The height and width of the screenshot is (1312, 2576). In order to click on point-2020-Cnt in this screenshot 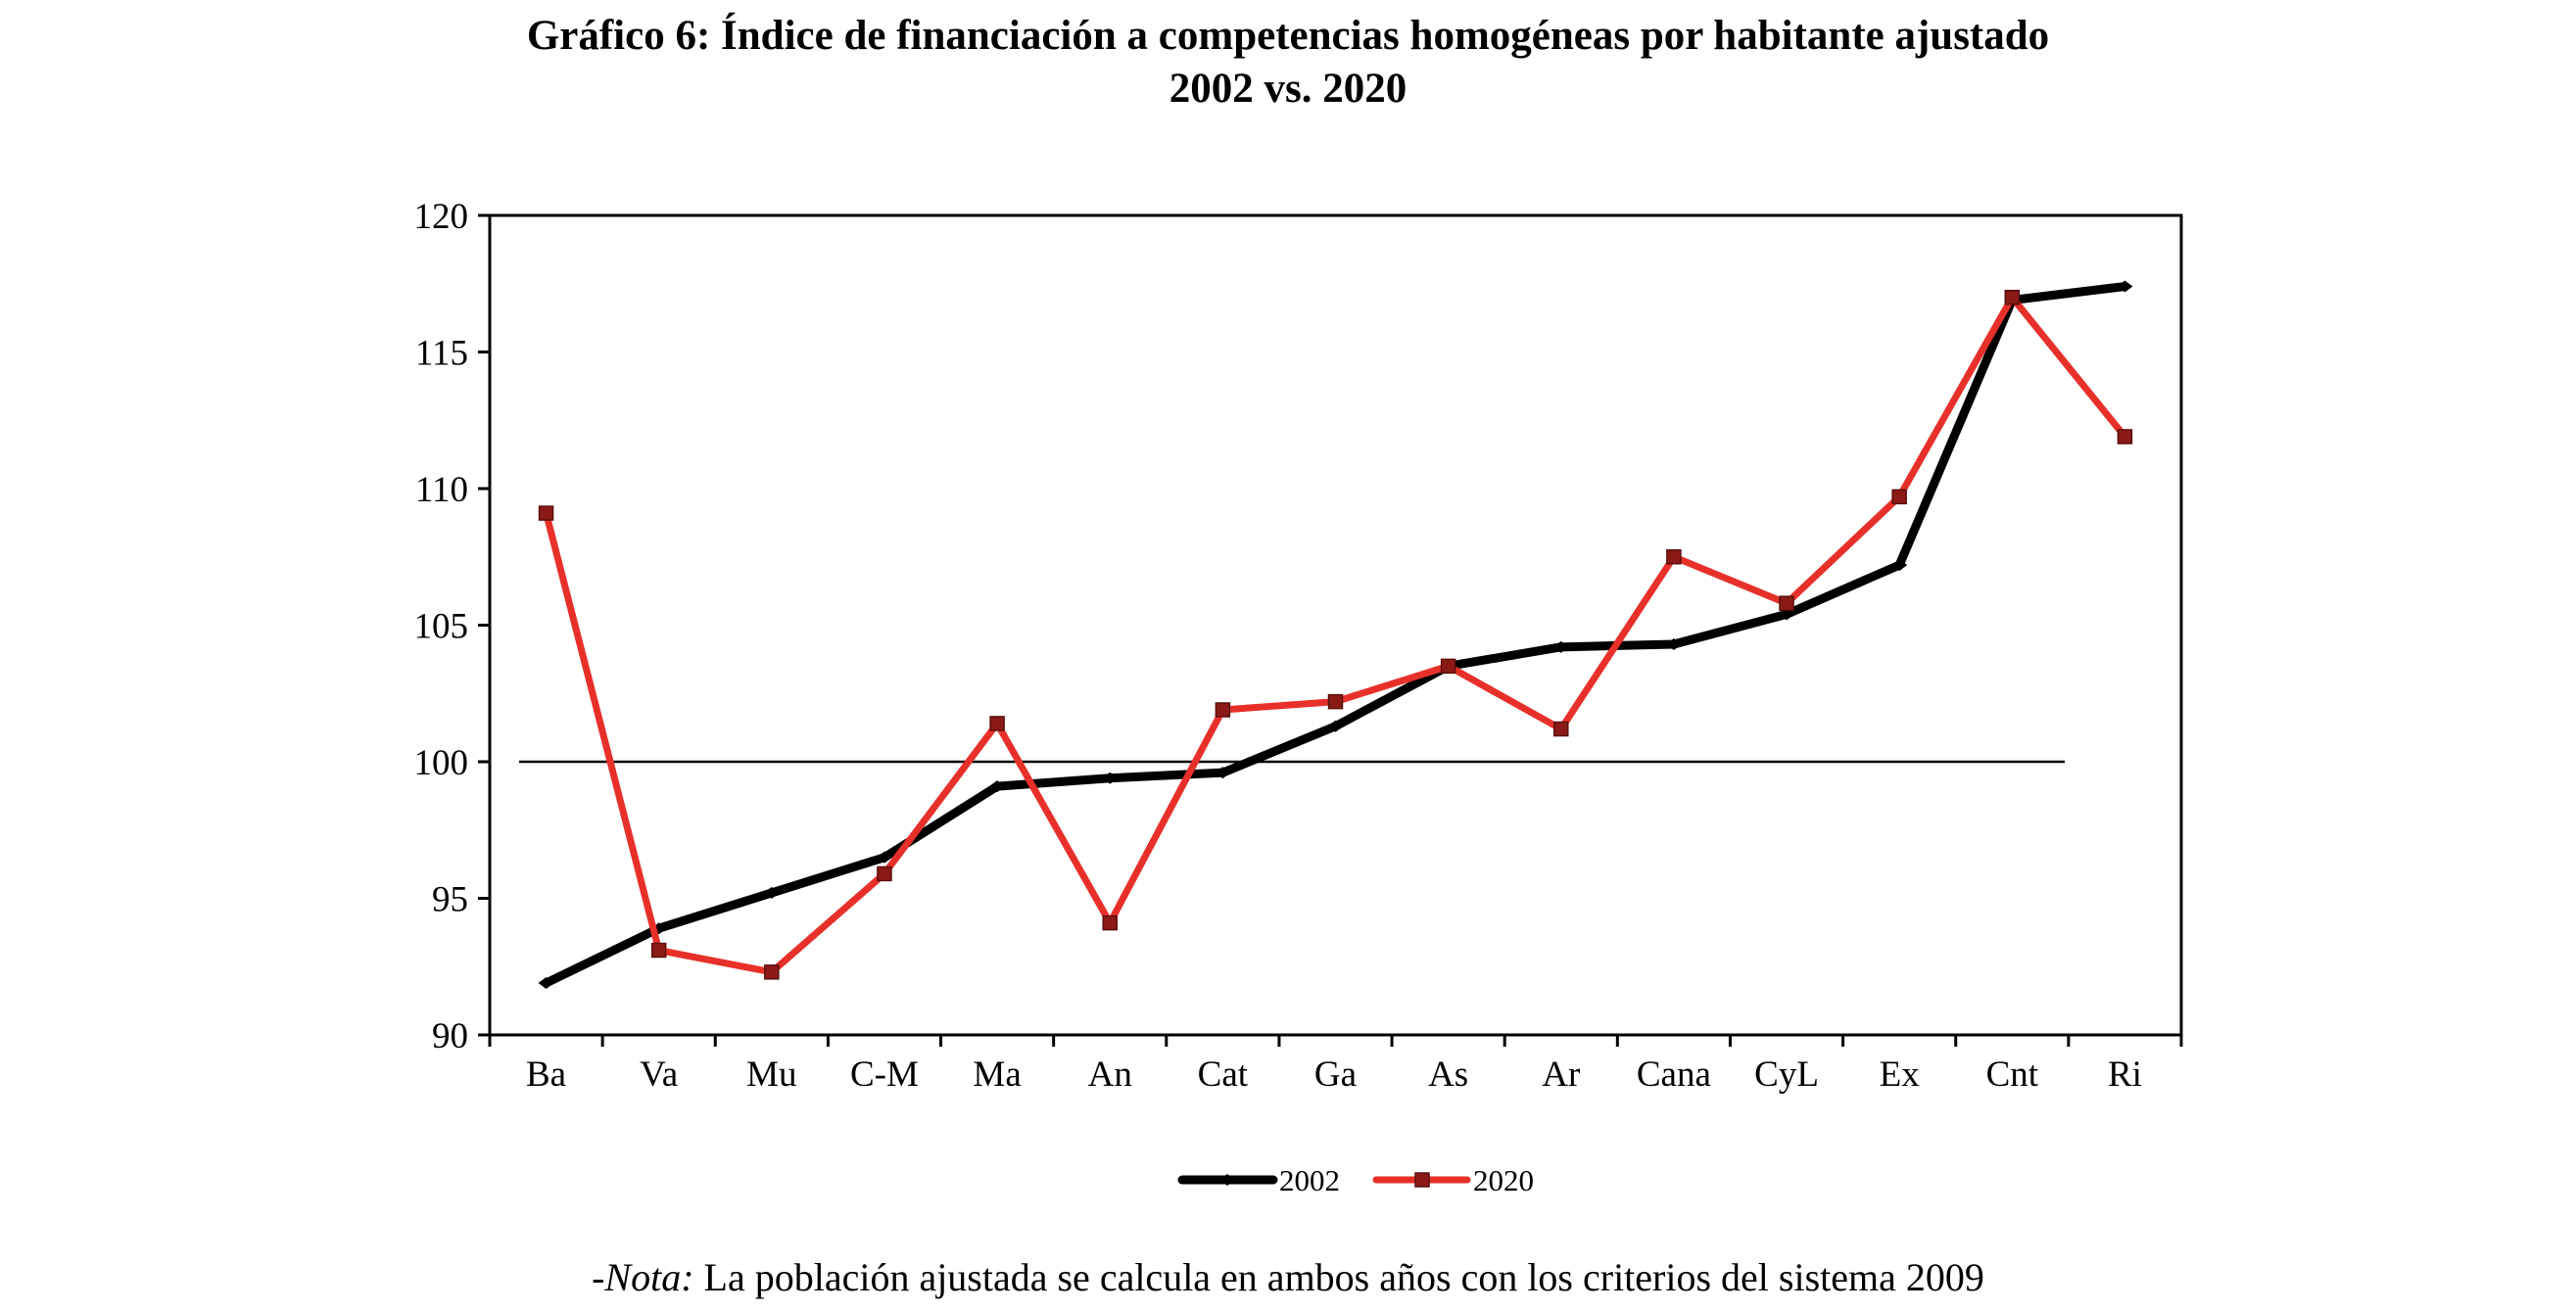, I will do `click(2012, 297)`.